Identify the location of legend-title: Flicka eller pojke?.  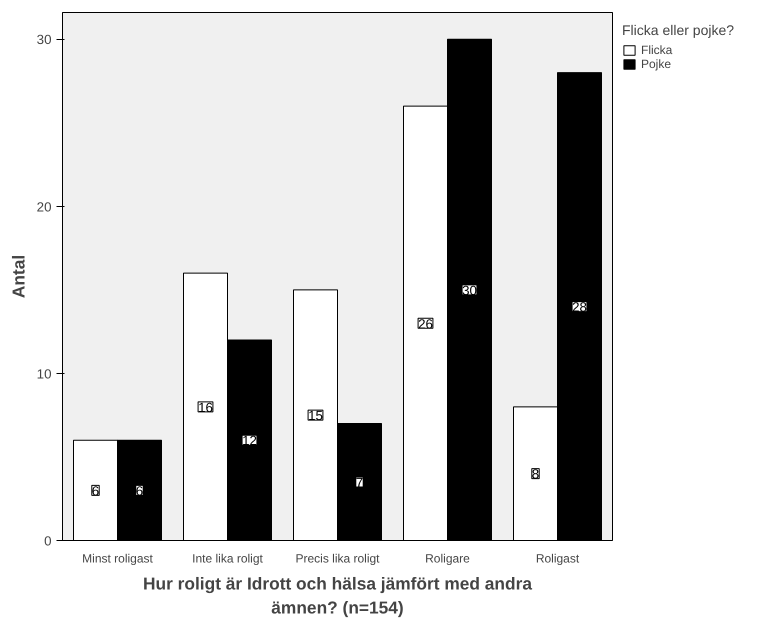
(678, 30).